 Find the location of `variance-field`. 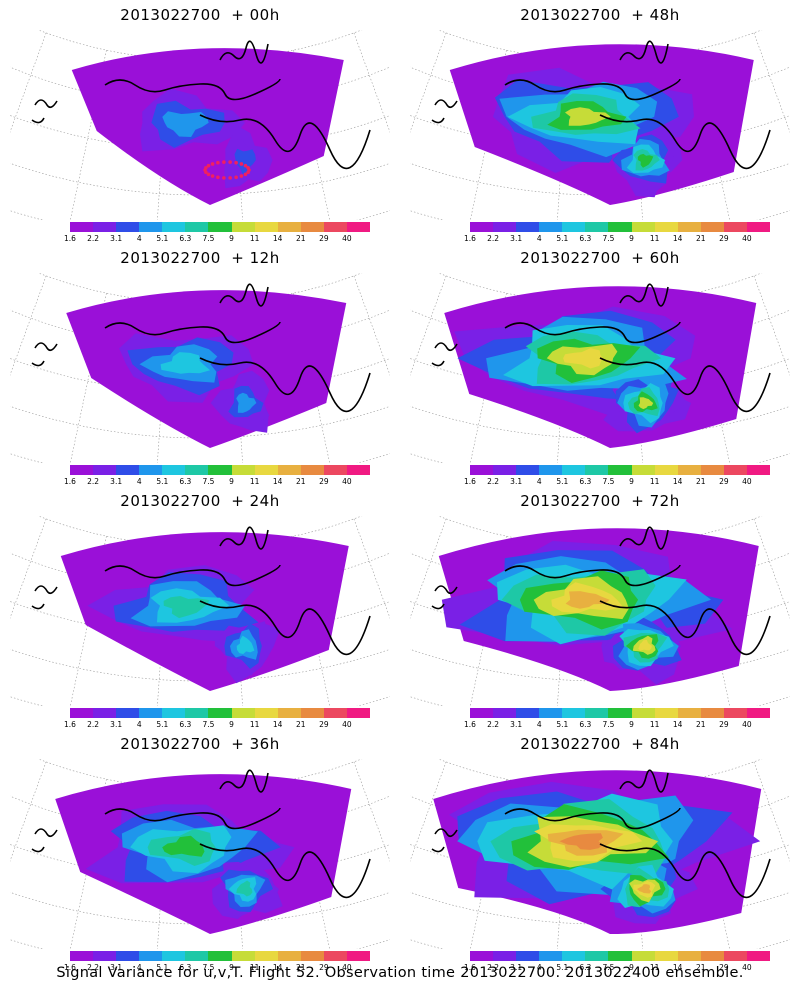

variance-field is located at coordinates (597, 852).